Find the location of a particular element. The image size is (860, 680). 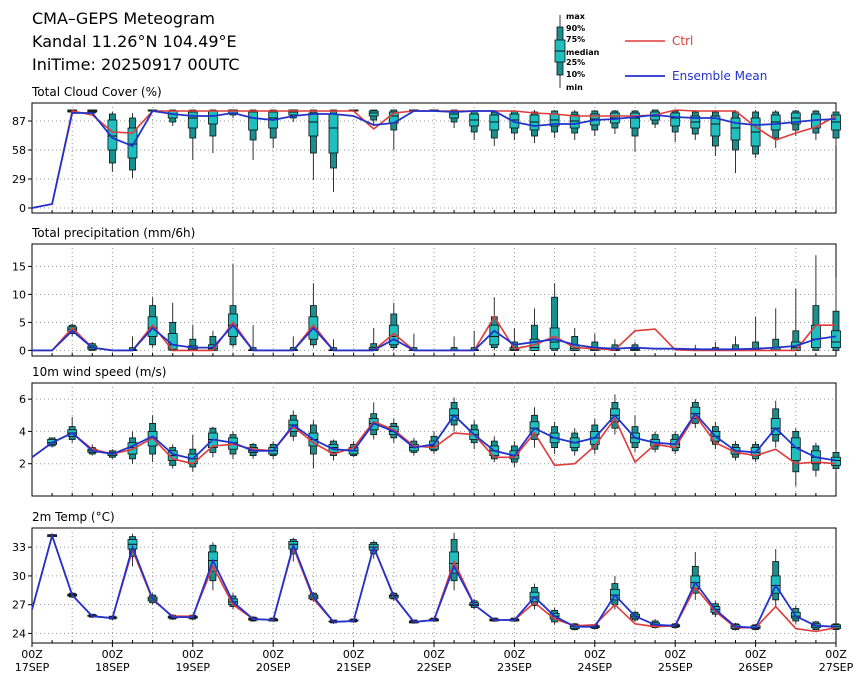

y-tick-label: 24 is located at coordinates (19, 633).